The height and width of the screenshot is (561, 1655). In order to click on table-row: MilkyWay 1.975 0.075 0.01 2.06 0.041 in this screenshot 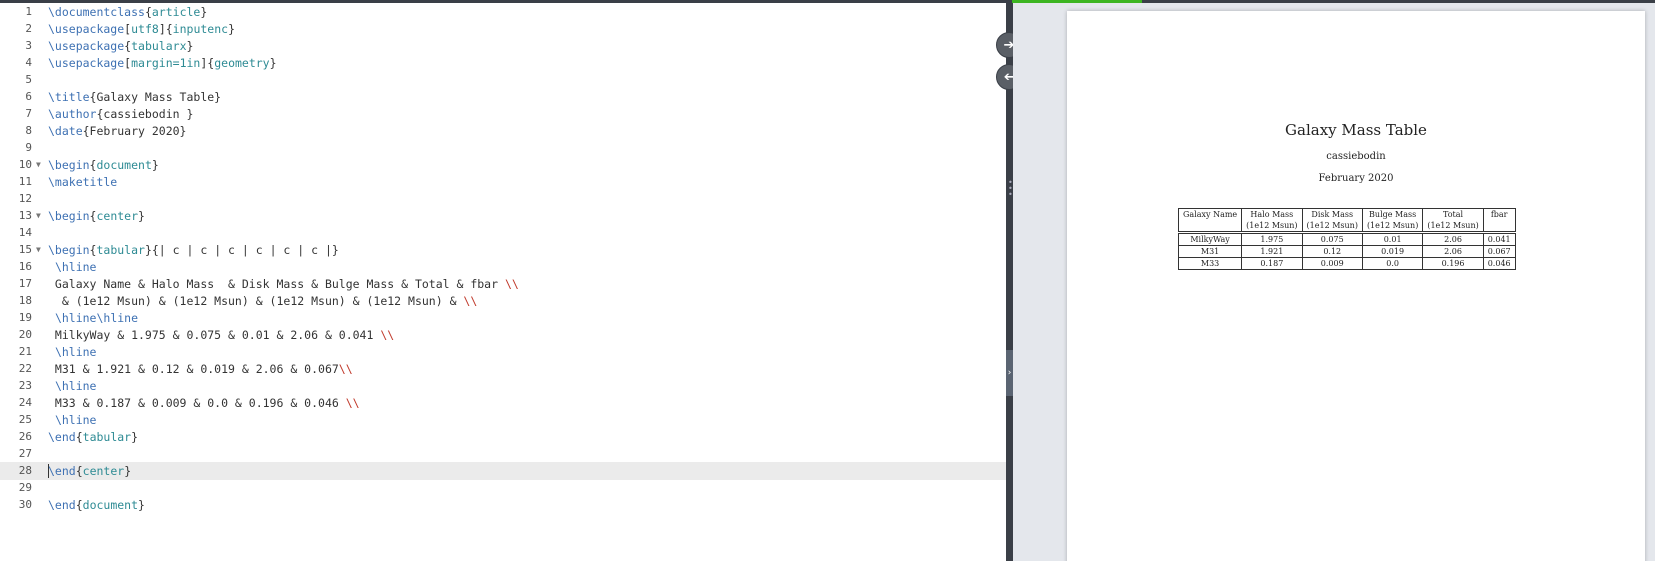, I will do `click(1346, 238)`.